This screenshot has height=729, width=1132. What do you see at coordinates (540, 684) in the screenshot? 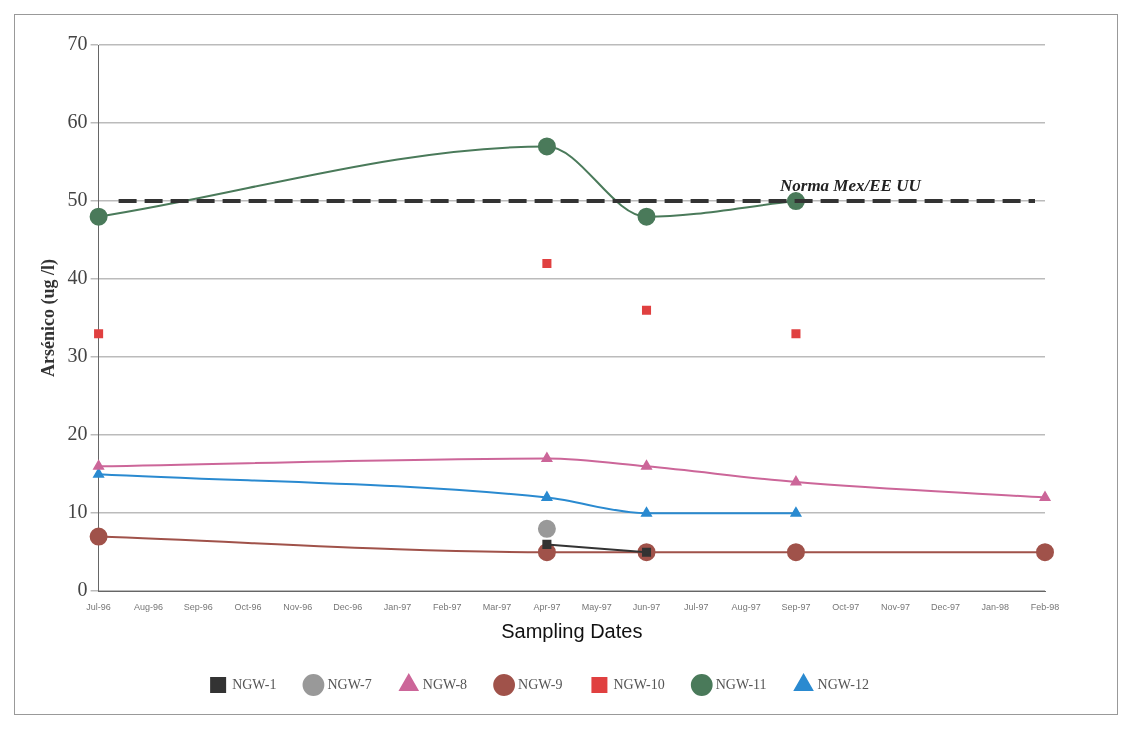
I see `legend-label: NGW-9` at bounding box center [540, 684].